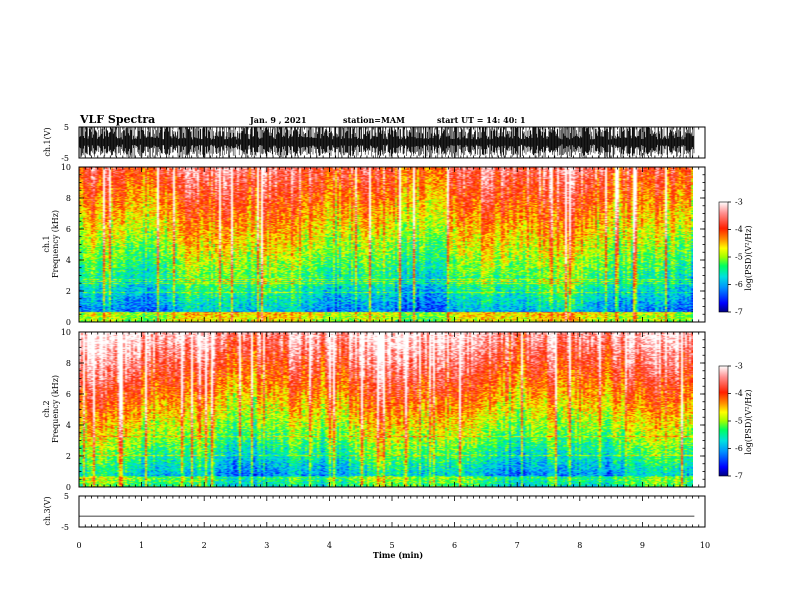  I want to click on ch2-colorbar: -3 -4 -5 -6 -7 log(PSD)(V²/Hz), so click(735, 421).